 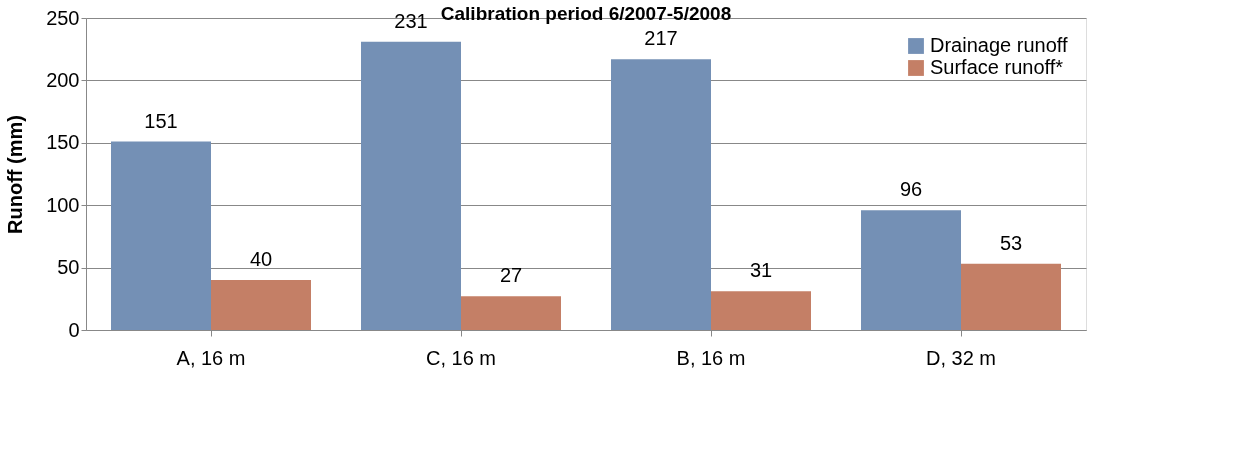 What do you see at coordinates (63, 142) in the screenshot?
I see `y-tick-label: 150` at bounding box center [63, 142].